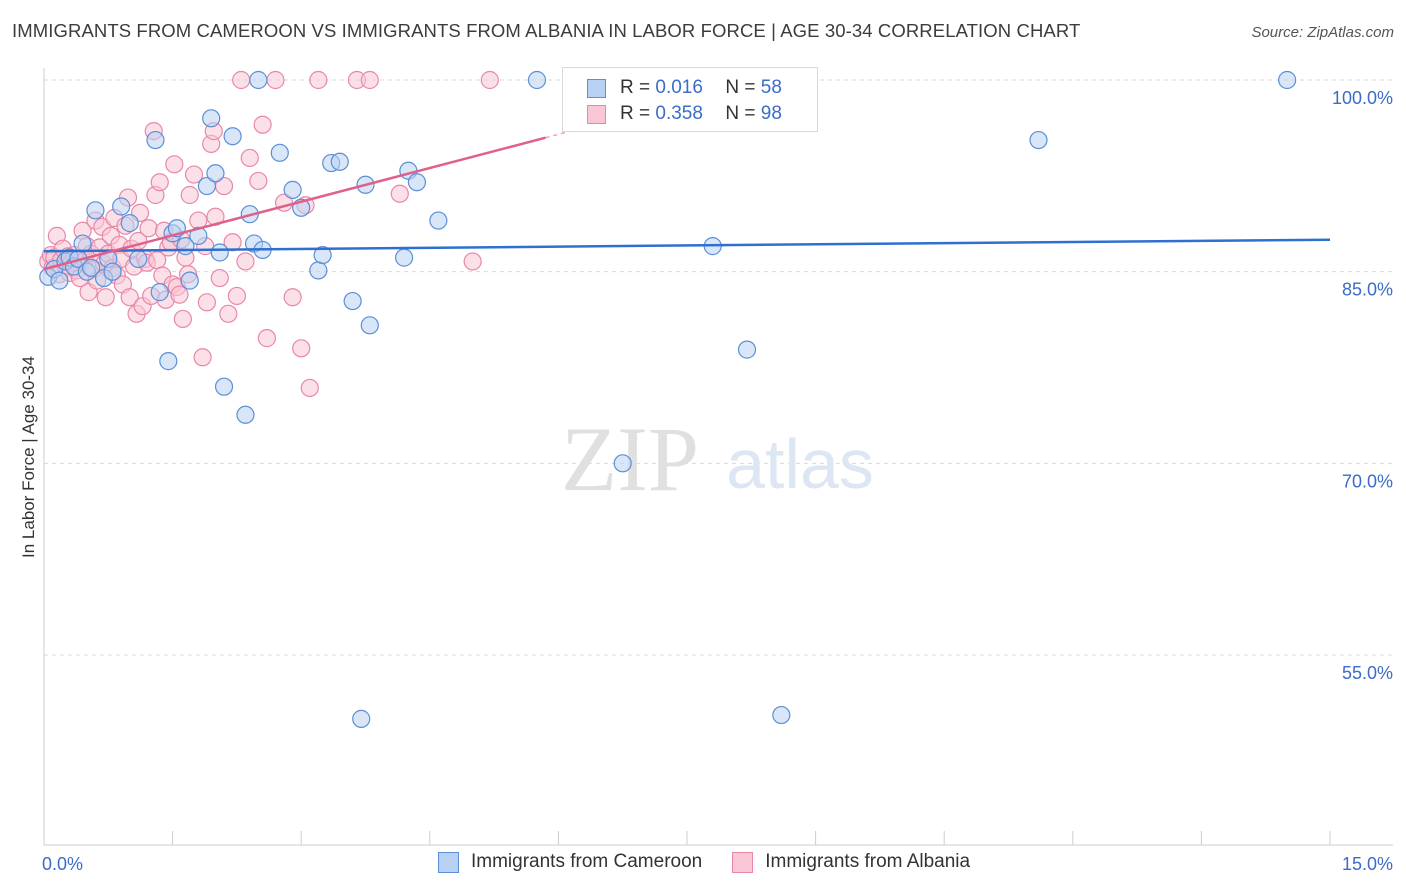 This screenshot has height=892, width=1406. I want to click on correlation-legend: R = 0.016 N = 58 R = 0.358 N = 98, so click(690, 99).